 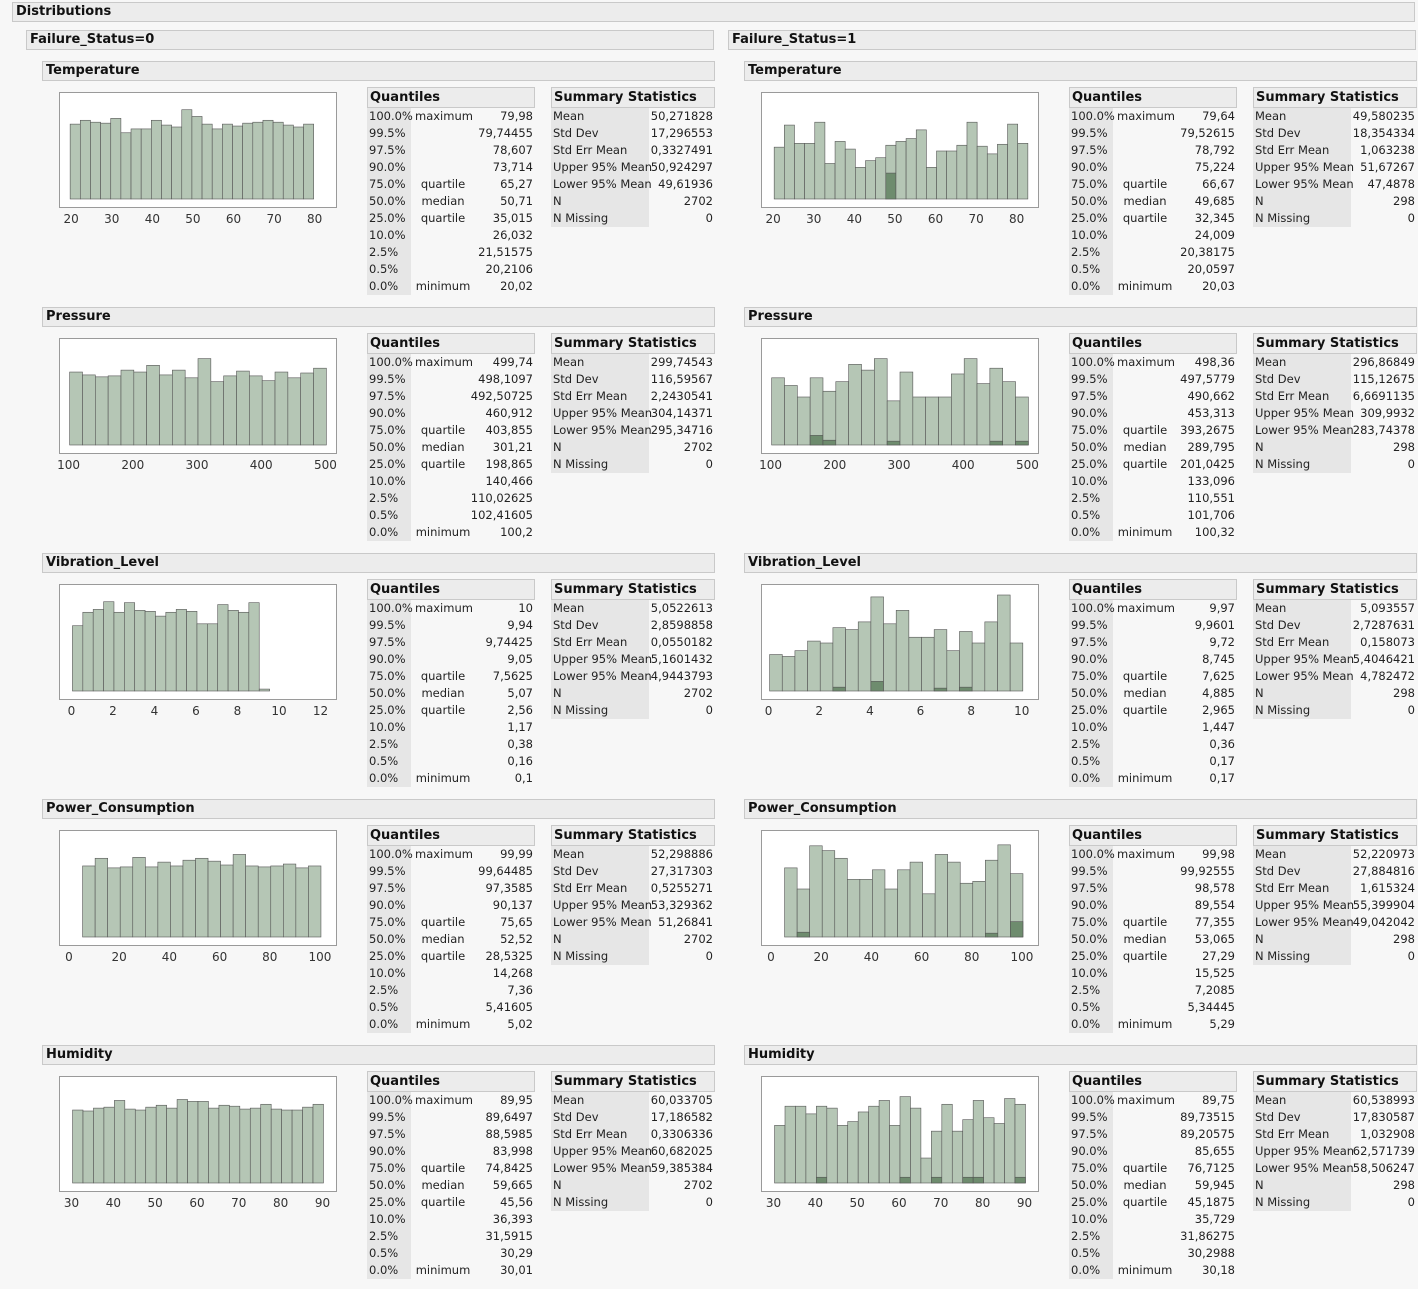 What do you see at coordinates (378, 1055) in the screenshot?
I see `variable-header: Humidity` at bounding box center [378, 1055].